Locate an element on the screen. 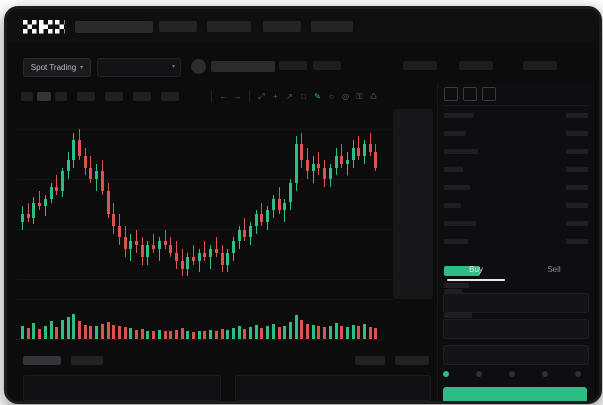 The image size is (603, 405). book-asks-icon is located at coordinates (470, 94).